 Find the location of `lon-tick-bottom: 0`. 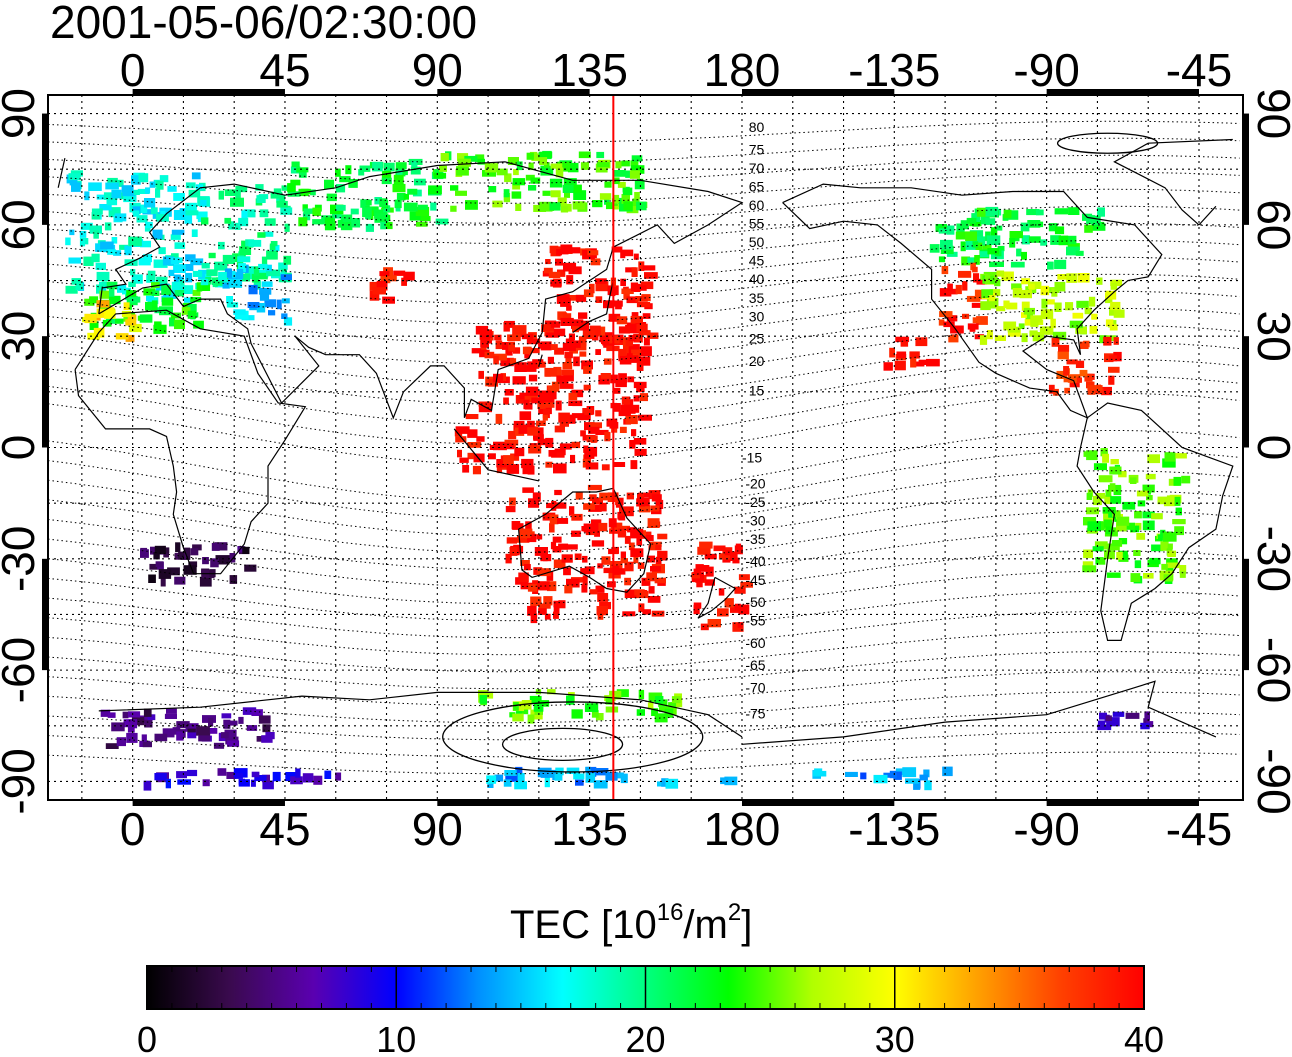

lon-tick-bottom: 0 is located at coordinates (133, 829).